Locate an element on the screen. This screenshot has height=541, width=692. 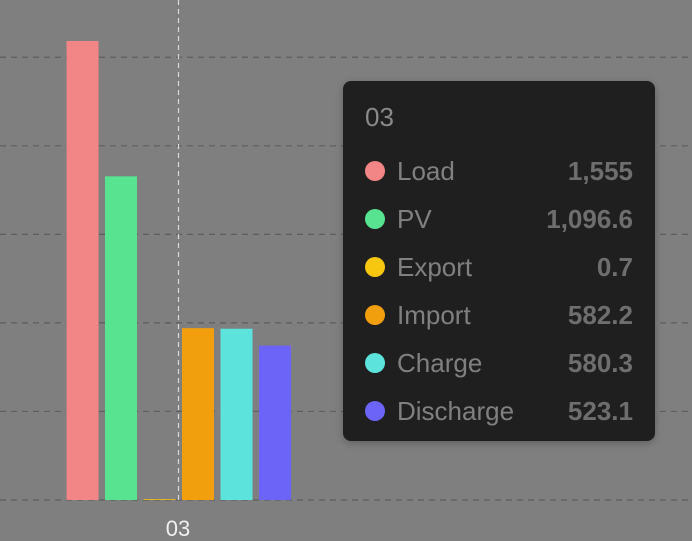
bar-export is located at coordinates (159, 499).